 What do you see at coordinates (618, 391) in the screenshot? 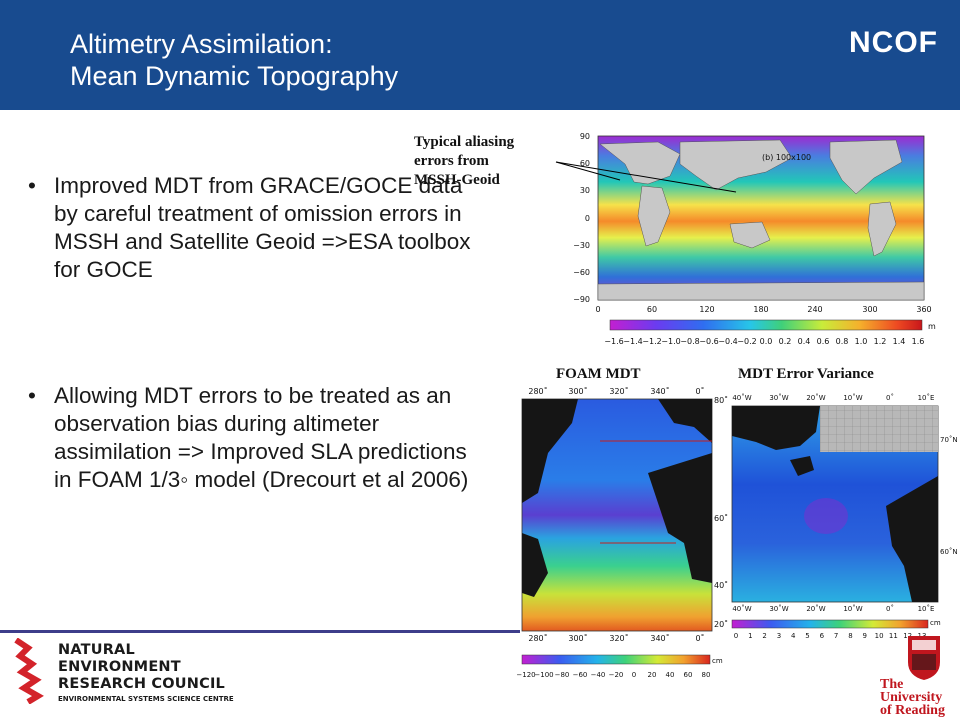
I see `foam-lon-top-320: 320˚` at bounding box center [618, 391].